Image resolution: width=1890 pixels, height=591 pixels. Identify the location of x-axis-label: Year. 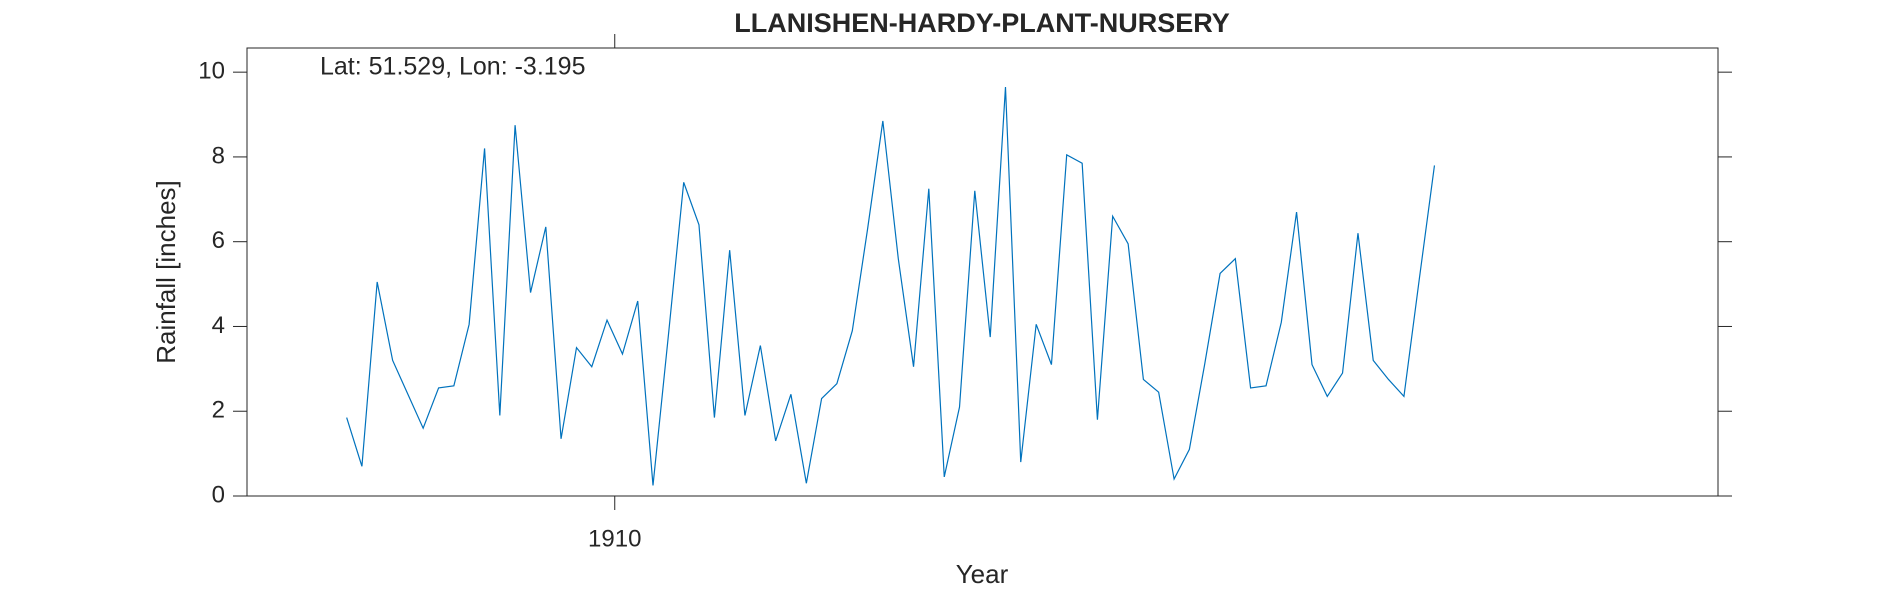
(982, 574).